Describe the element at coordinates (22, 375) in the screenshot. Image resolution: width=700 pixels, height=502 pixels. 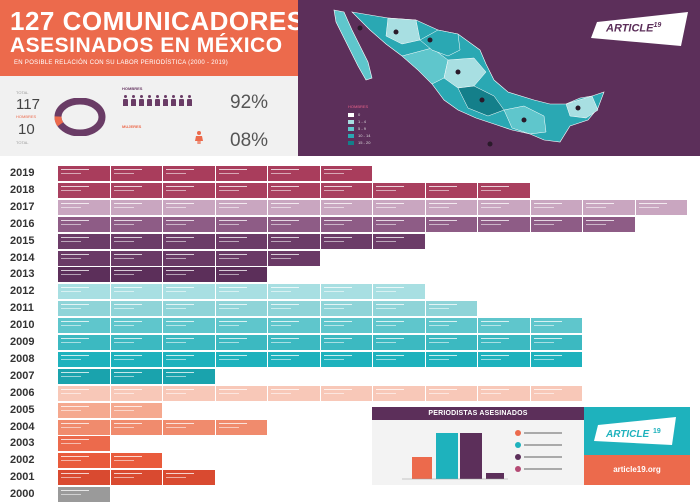
I see `year-label: 2007` at that location.